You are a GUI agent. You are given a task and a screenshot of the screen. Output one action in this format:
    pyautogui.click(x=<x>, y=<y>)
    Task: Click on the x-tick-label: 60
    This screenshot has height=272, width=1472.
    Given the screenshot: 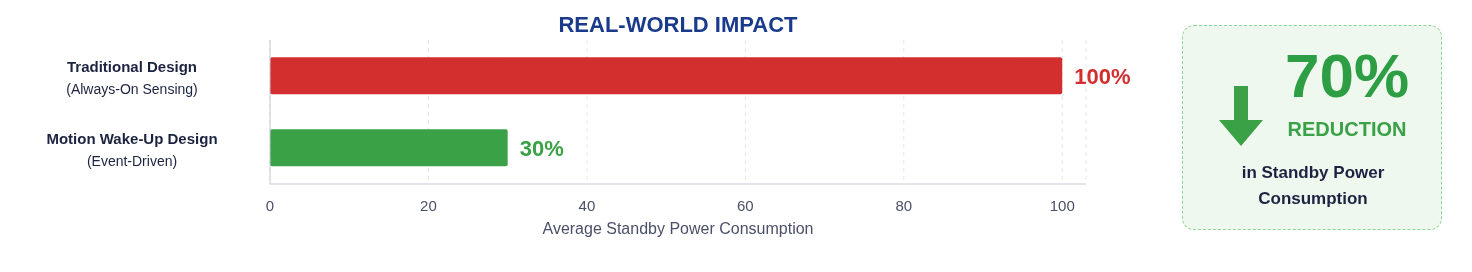 What is the action you would take?
    pyautogui.click(x=745, y=205)
    